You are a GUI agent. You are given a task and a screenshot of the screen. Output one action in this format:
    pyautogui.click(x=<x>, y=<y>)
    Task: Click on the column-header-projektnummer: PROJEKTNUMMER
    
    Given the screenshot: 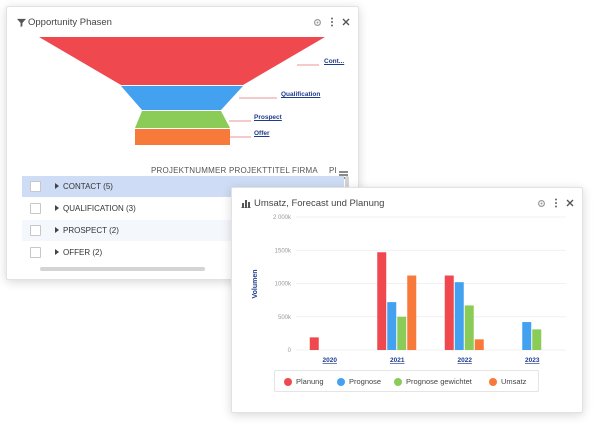 What is the action you would take?
    pyautogui.click(x=189, y=170)
    